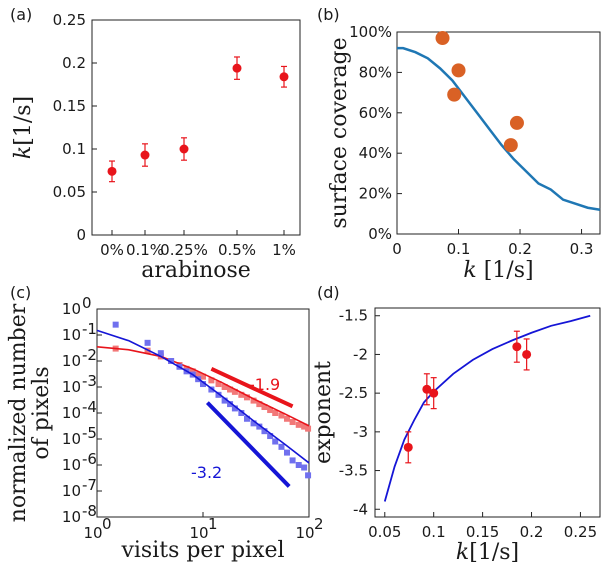 Image resolution: width=608 pixels, height=569 pixels. Describe the element at coordinates (487, 408) in the screenshot. I see `panel-d-curve` at that location.